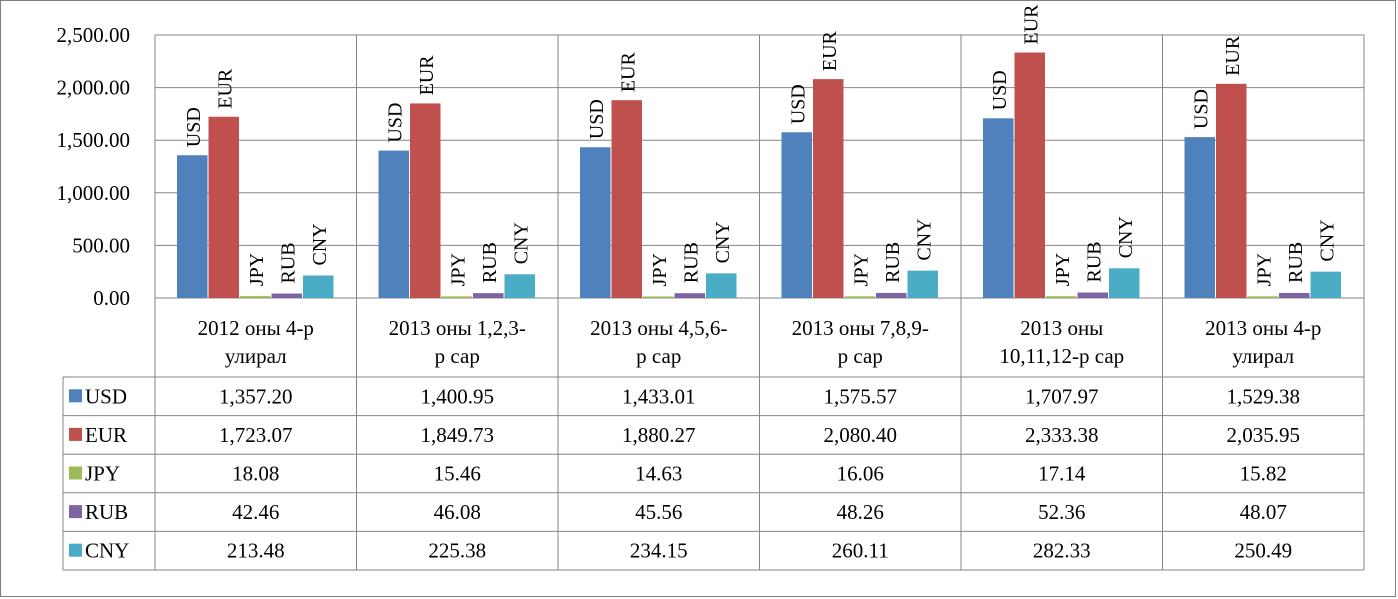 The width and height of the screenshot is (1398, 599). Describe the element at coordinates (111, 298) in the screenshot. I see `y-tick-label: 0.00` at that location.